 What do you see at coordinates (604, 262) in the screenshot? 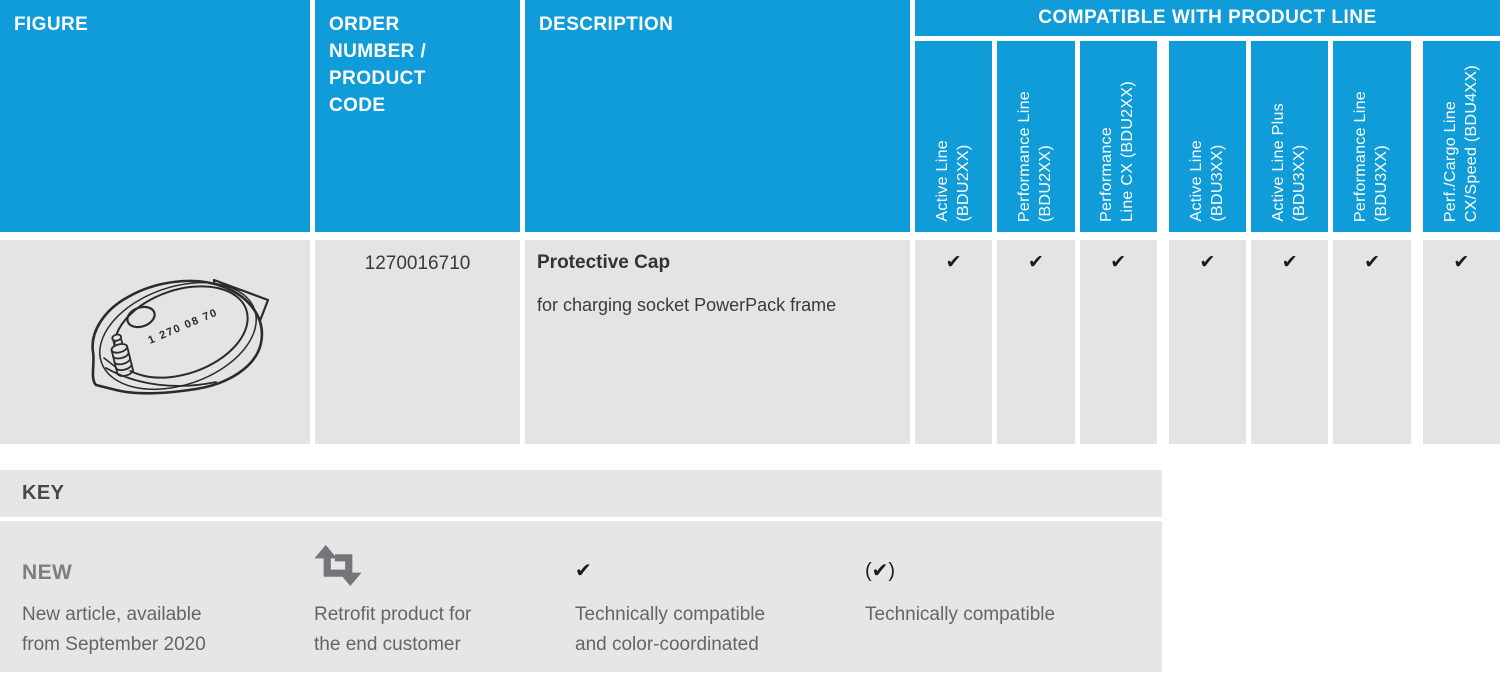
I see `product-title: Protective Cap` at bounding box center [604, 262].